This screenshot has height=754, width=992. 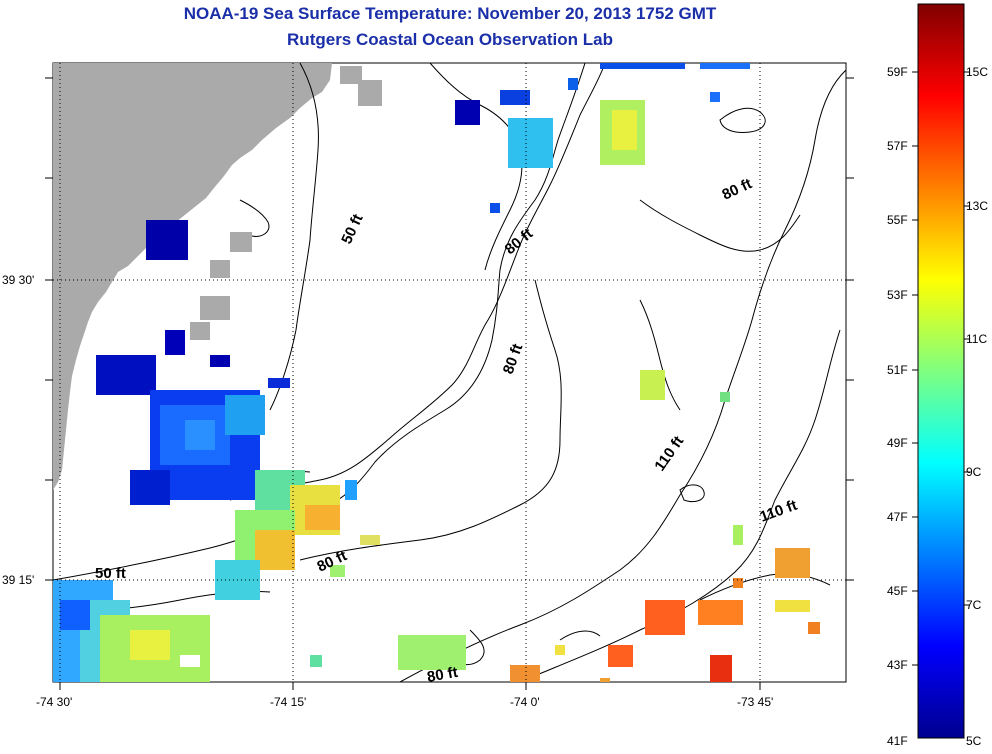 What do you see at coordinates (897, 665) in the screenshot?
I see `colorbar-f-label: 43F` at bounding box center [897, 665].